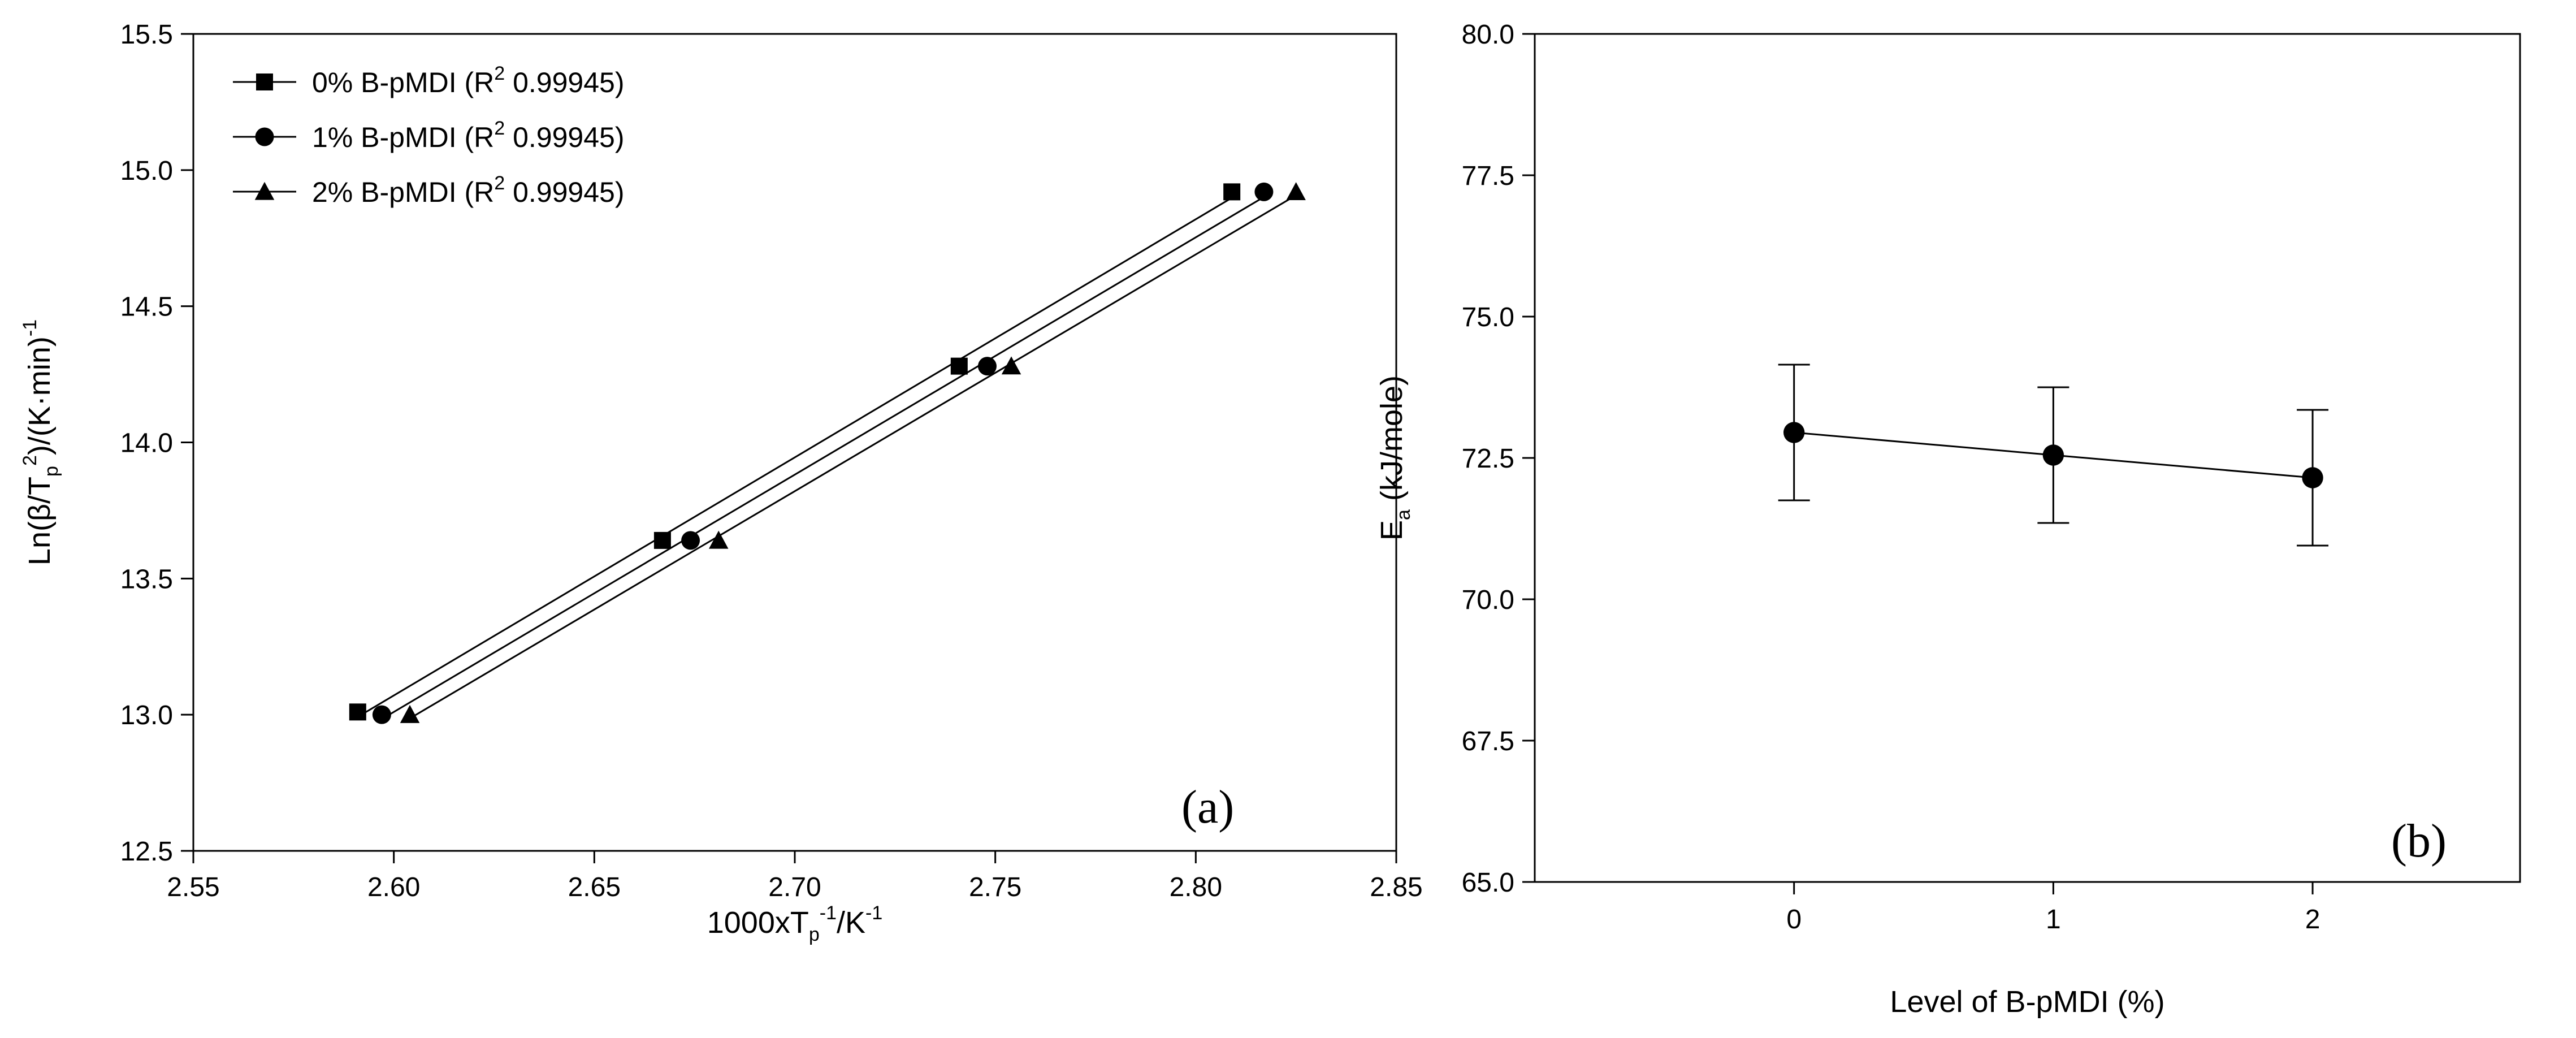 This screenshot has width=2576, height=1038. Describe the element at coordinates (468, 80) in the screenshot. I see `legend-label: 0% B-pMDI (R2 0.99945)` at that location.